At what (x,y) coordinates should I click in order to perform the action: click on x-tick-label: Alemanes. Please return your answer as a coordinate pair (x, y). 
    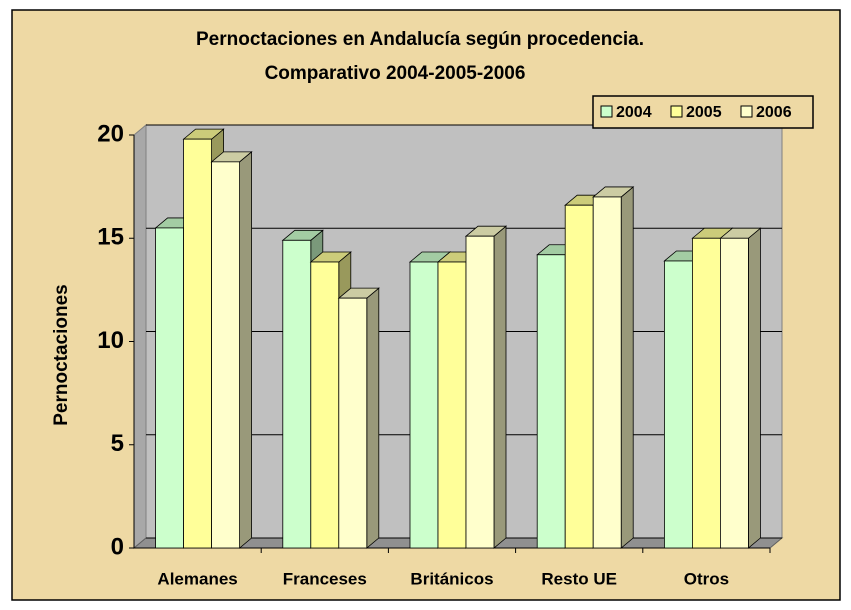
    Looking at the image, I should click on (197, 578).